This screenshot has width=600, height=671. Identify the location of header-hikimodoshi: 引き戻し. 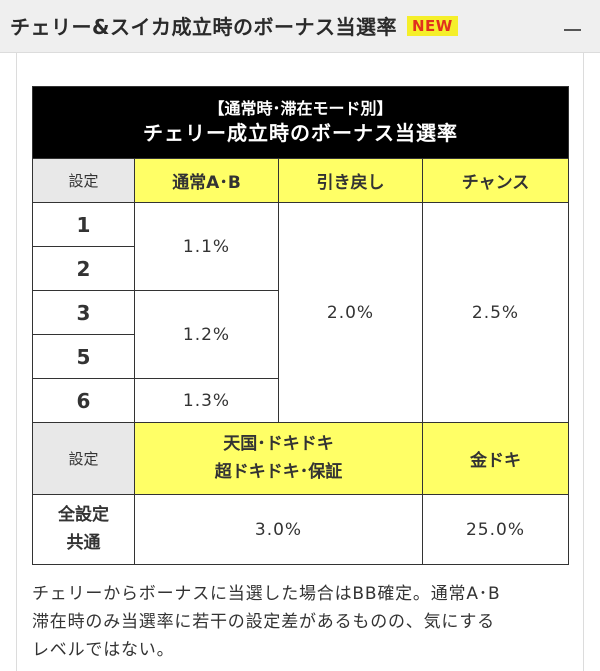
(350, 180).